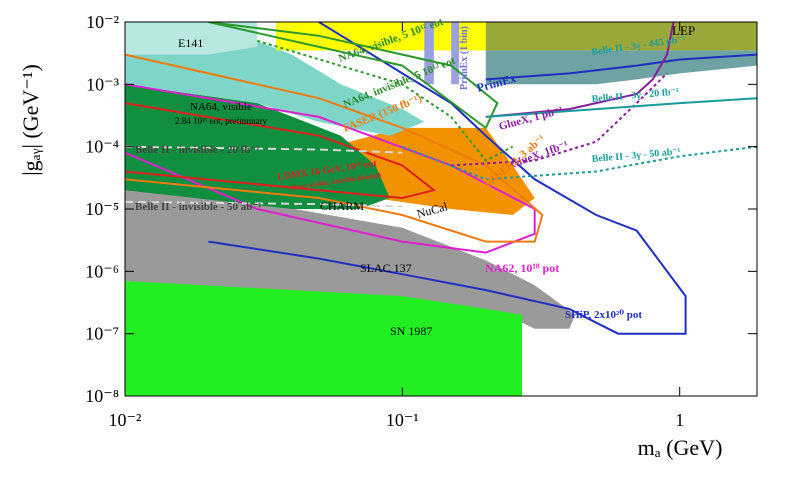  What do you see at coordinates (402, 420) in the screenshot?
I see `x-tick-label: 10⁻¹` at bounding box center [402, 420].